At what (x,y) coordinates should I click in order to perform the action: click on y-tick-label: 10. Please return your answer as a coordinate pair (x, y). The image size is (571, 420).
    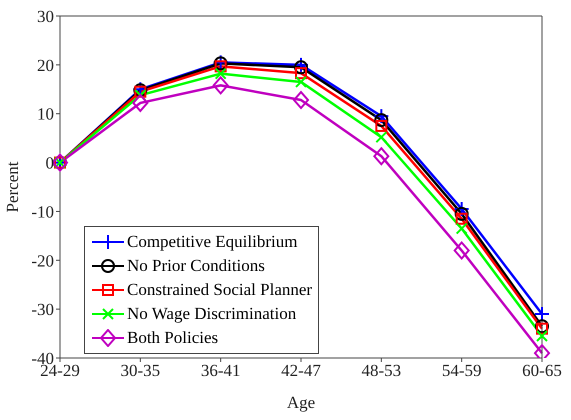
    Looking at the image, I should click on (45, 114).